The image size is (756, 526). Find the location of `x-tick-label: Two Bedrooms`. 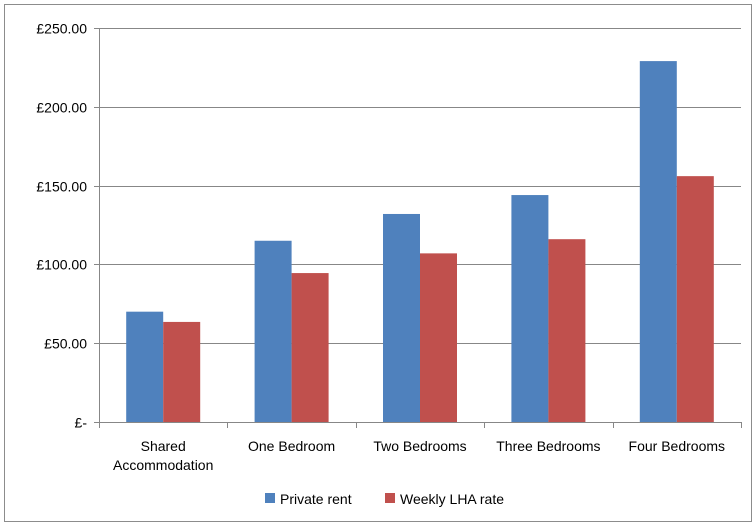

x-tick-label: Two Bedrooms is located at coordinates (419, 446).